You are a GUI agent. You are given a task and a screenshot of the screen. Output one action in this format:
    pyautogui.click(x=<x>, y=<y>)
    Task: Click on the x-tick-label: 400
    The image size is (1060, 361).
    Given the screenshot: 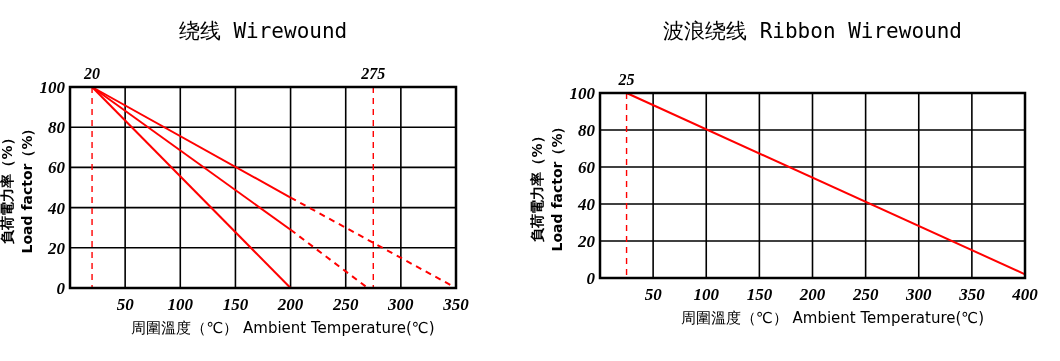 What is the action you would take?
    pyautogui.click(x=1025, y=294)
    